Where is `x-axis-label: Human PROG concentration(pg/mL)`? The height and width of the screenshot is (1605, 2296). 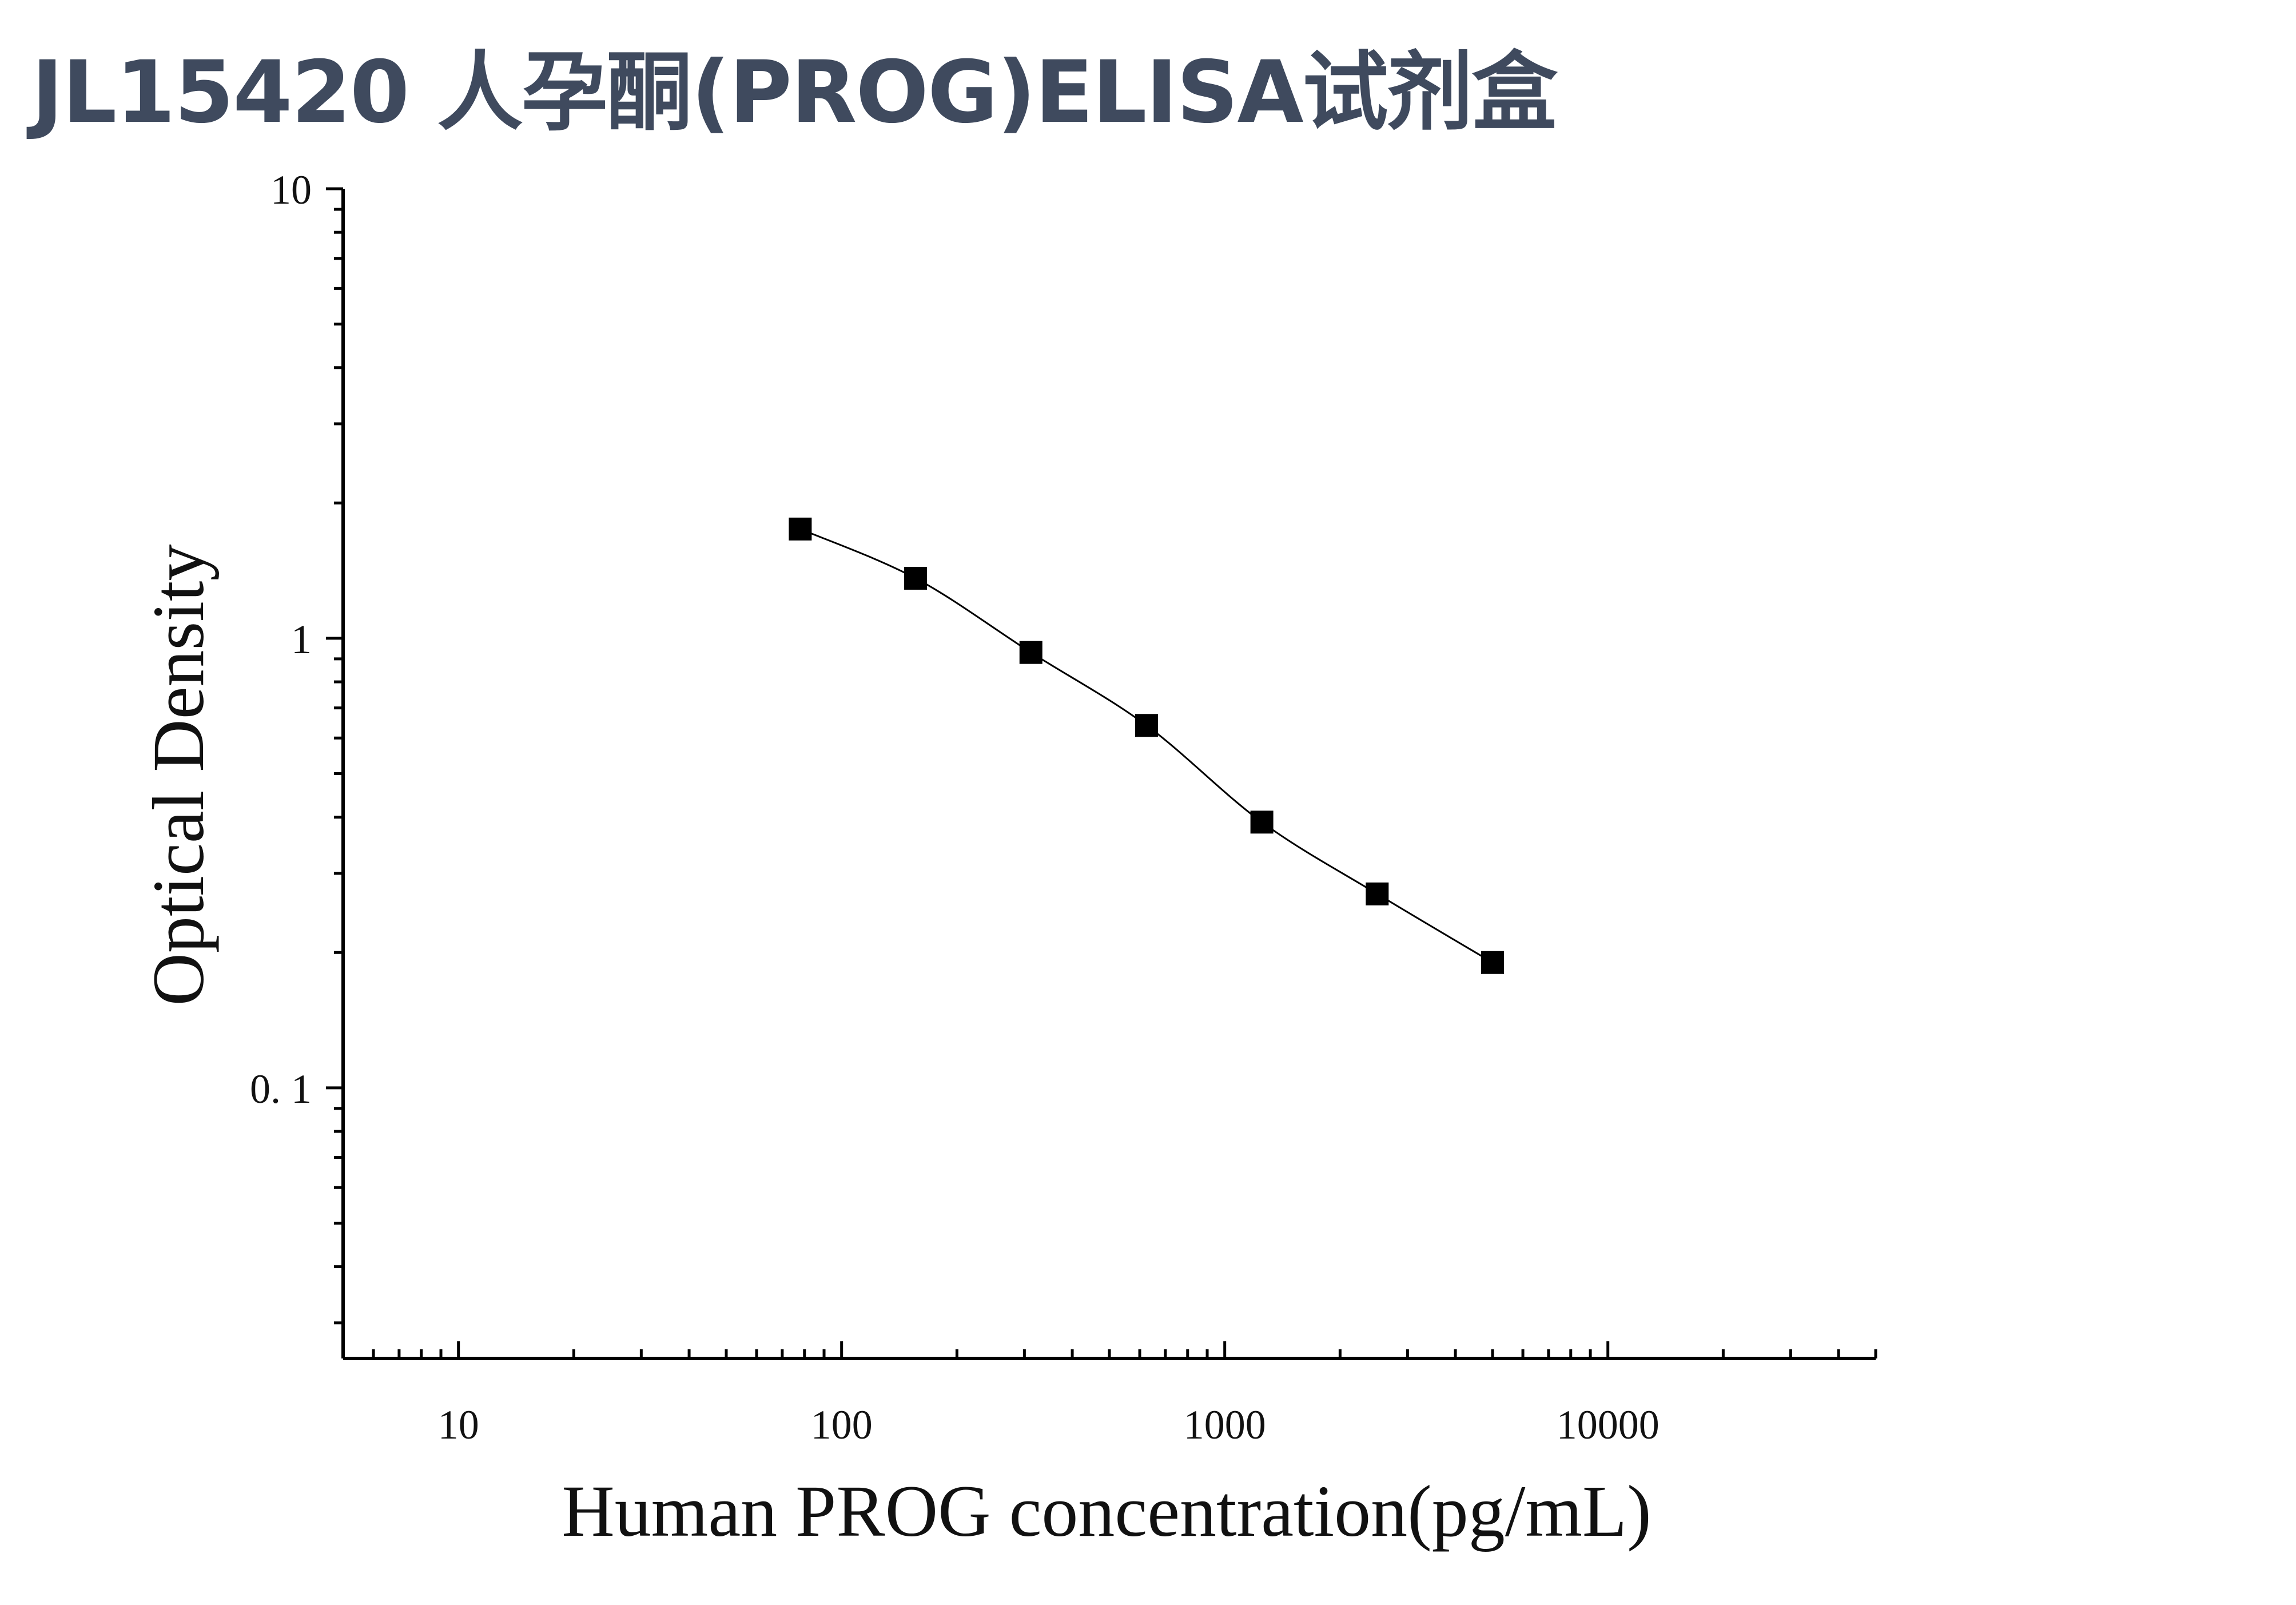
x-axis-label: Human PROG concentration(pg/mL) is located at coordinates (1106, 1511).